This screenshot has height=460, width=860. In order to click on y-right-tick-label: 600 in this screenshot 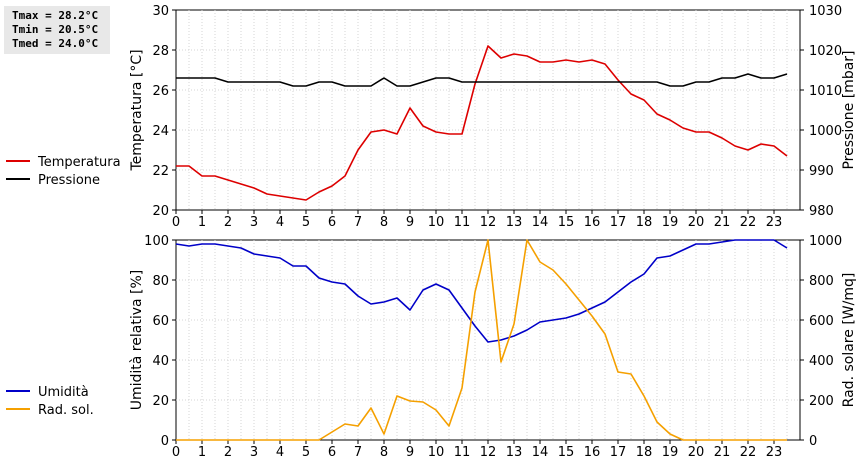, I will do `click(821, 321)`.